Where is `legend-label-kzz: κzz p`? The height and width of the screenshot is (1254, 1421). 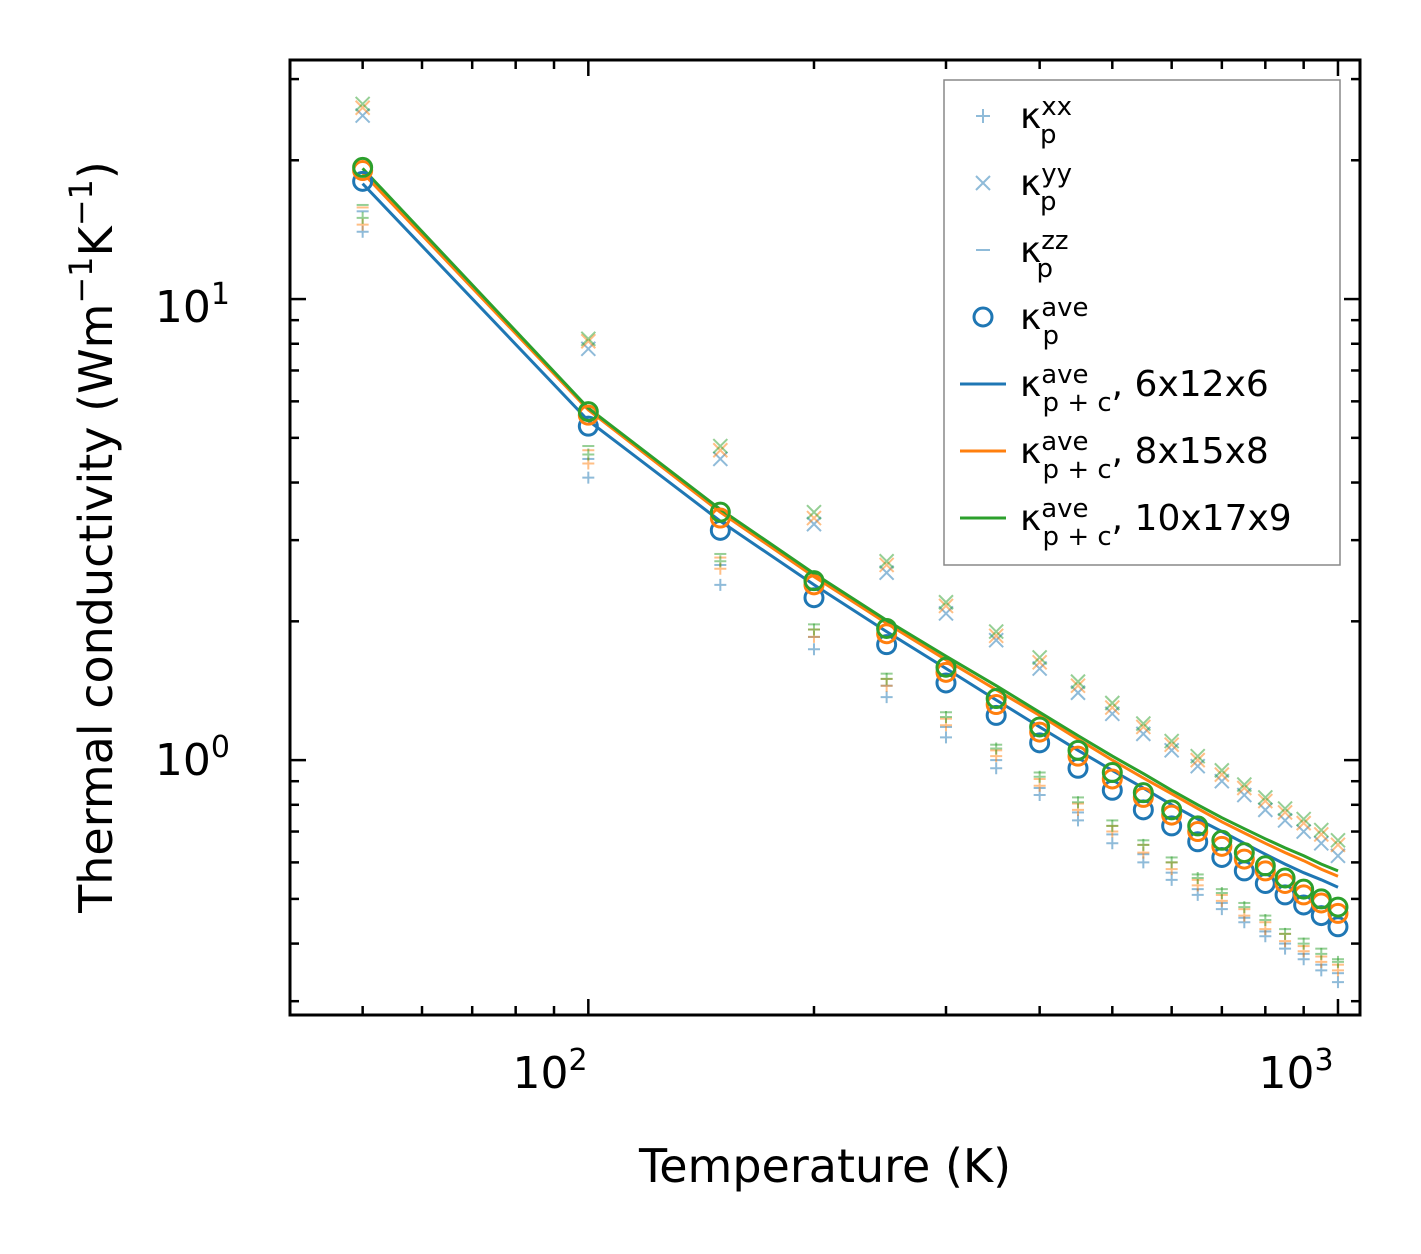 legend-label-kzz: κzz p is located at coordinates (1044, 255).